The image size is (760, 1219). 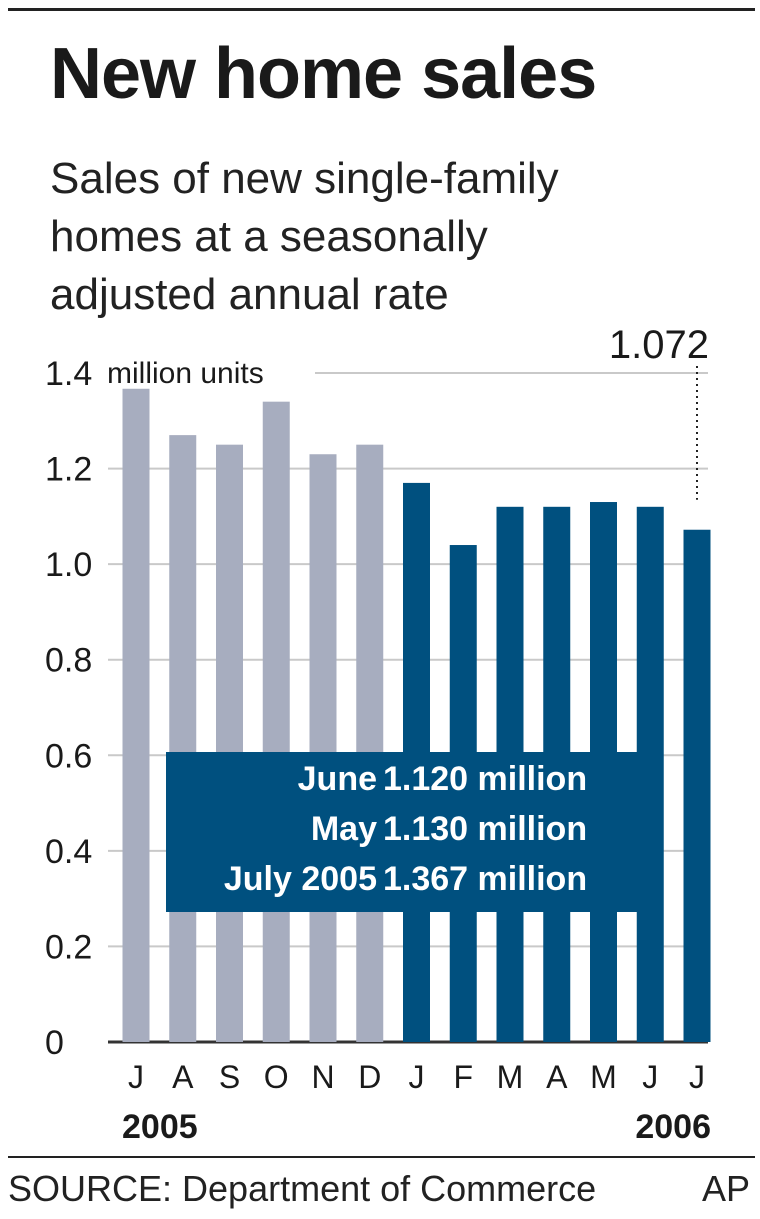 What do you see at coordinates (485, 779) in the screenshot?
I see `annotation-row-value: 1.120 million` at bounding box center [485, 779].